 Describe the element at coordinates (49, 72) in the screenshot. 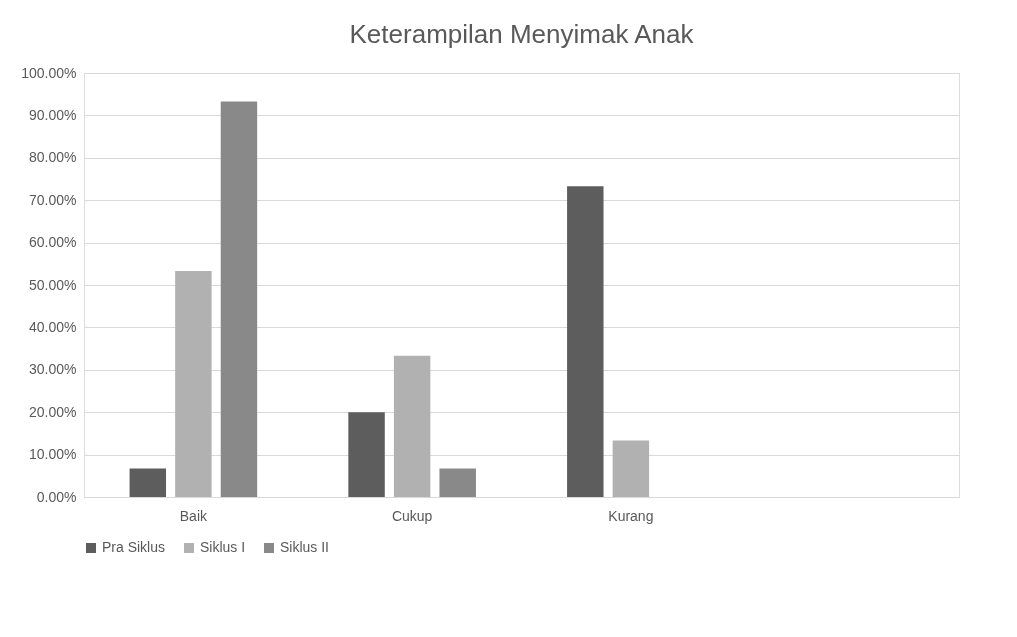

I see `y-tick-label: 100.00%` at that location.